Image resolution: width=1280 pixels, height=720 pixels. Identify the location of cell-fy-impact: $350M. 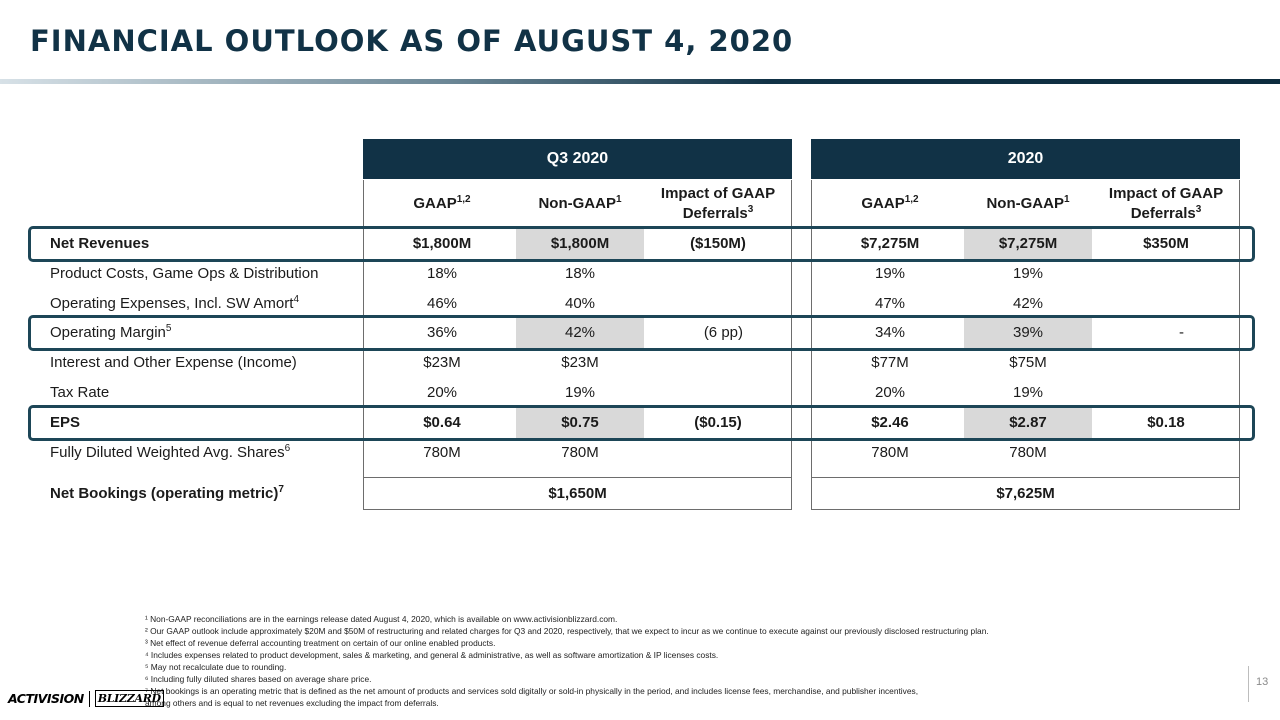
(1166, 243).